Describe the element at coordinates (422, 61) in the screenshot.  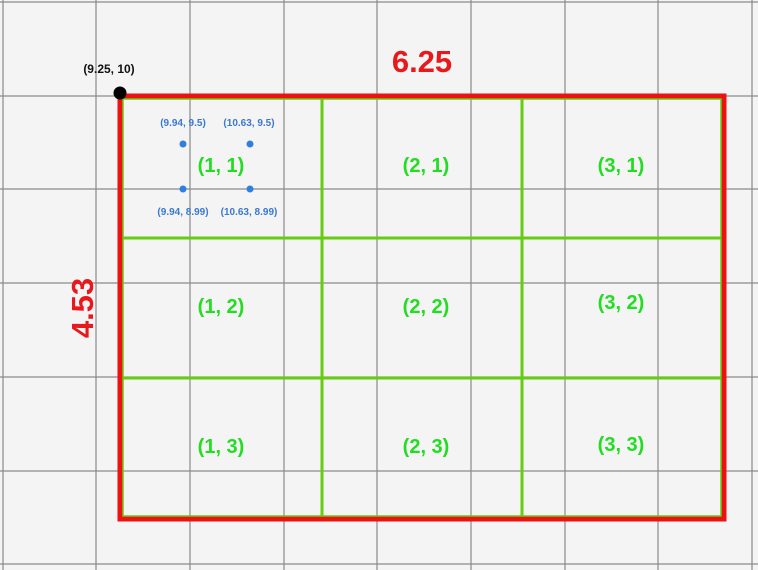
I see `width-label: 6.25` at that location.